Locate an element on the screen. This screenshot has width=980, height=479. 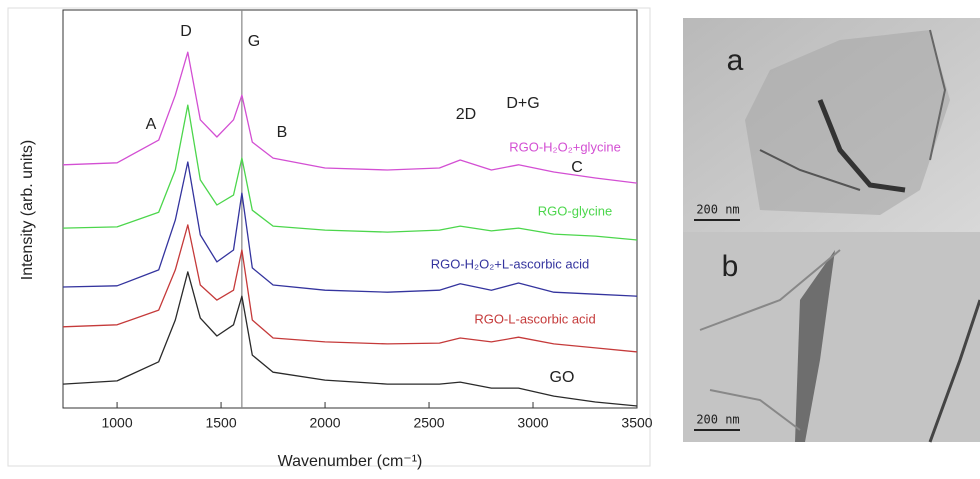
tem-image-a is located at coordinates (831, 125).